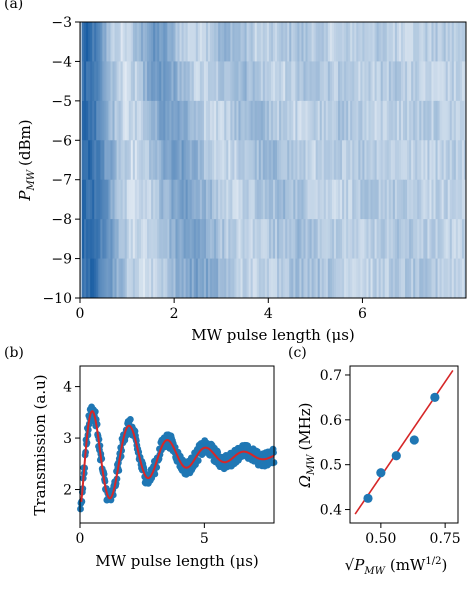 The image size is (474, 592). Describe the element at coordinates (331, 511) in the screenshot. I see `panel-c-ytick-label: 0.4` at that location.